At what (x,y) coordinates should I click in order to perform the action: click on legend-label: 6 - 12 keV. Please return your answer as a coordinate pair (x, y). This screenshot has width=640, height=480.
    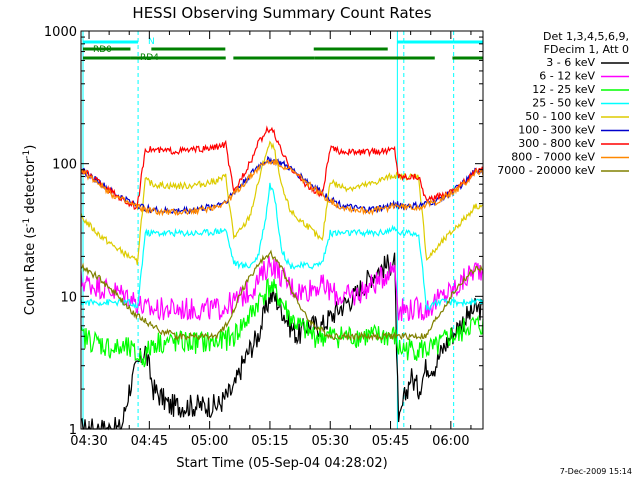
    Looking at the image, I should click on (567, 76).